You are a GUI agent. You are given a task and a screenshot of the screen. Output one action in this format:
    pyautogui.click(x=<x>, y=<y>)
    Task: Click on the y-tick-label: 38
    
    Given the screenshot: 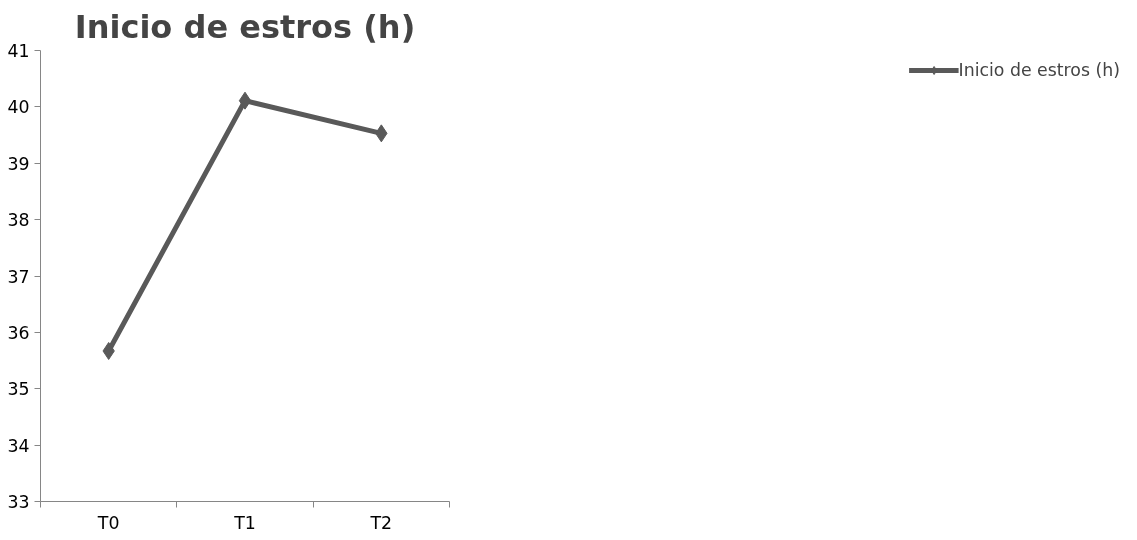 What is the action you would take?
    pyautogui.click(x=18, y=220)
    